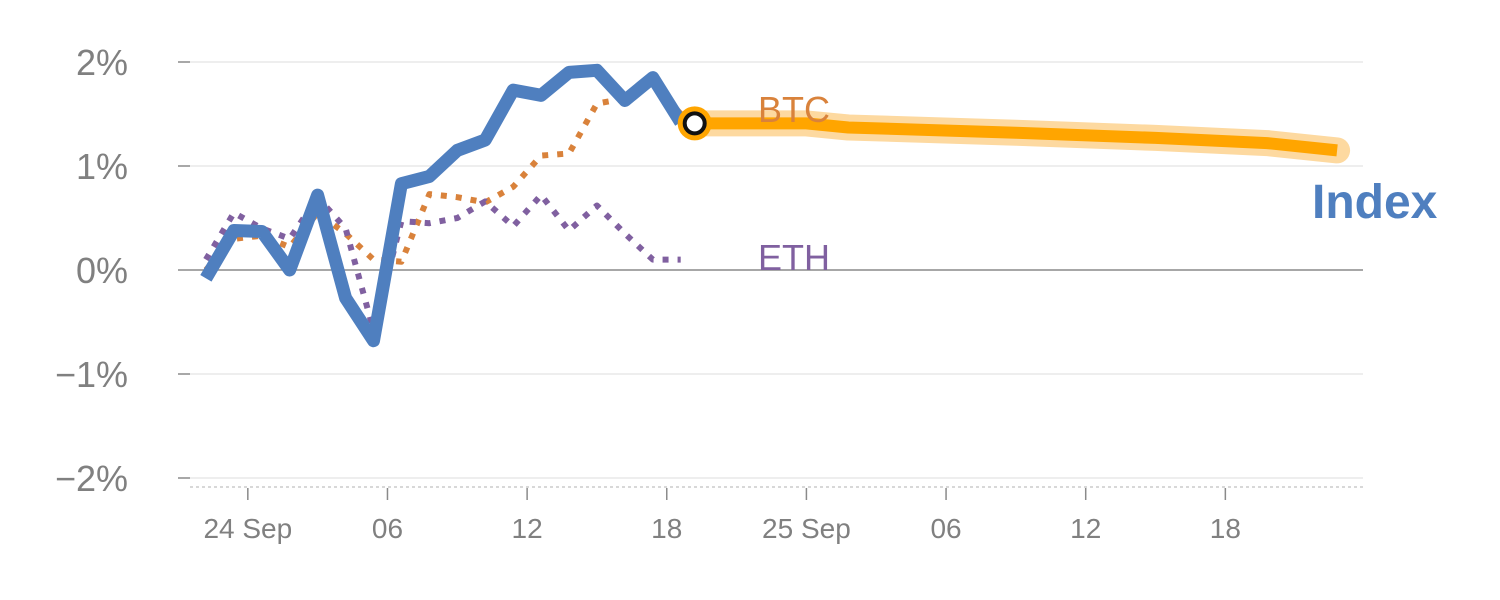 The image size is (1500, 600). Describe the element at coordinates (794, 257) in the screenshot. I see `series-label-eth: ETH` at that location.